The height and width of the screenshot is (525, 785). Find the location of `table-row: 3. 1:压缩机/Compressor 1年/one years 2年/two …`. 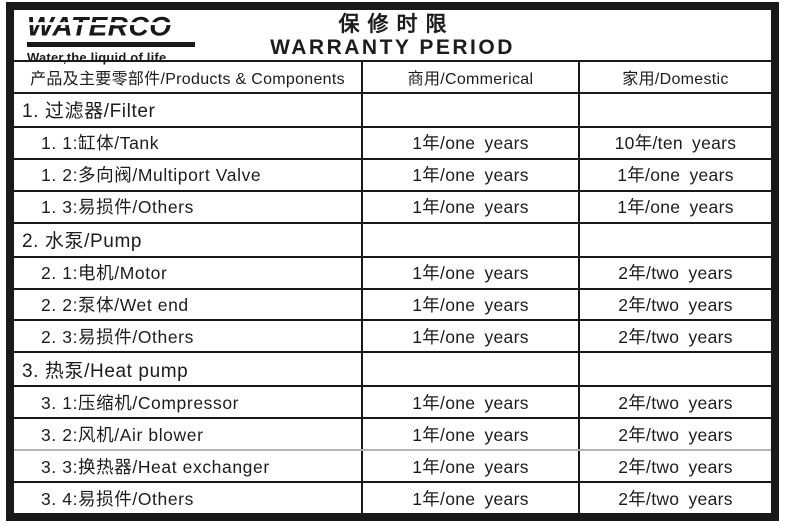

table-row: 3. 1:压缩机/Compressor 1年/one years 2年/two … is located at coordinates (392, 401).